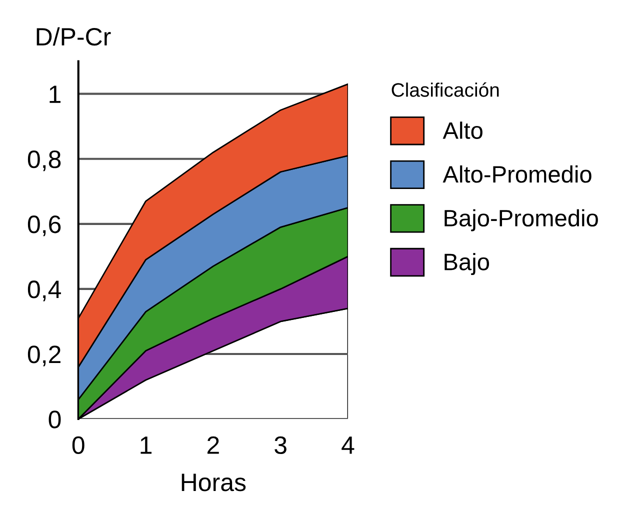 The image size is (627, 511). Describe the element at coordinates (44, 356) in the screenshot. I see `y-tick-label: 0,2` at that location.